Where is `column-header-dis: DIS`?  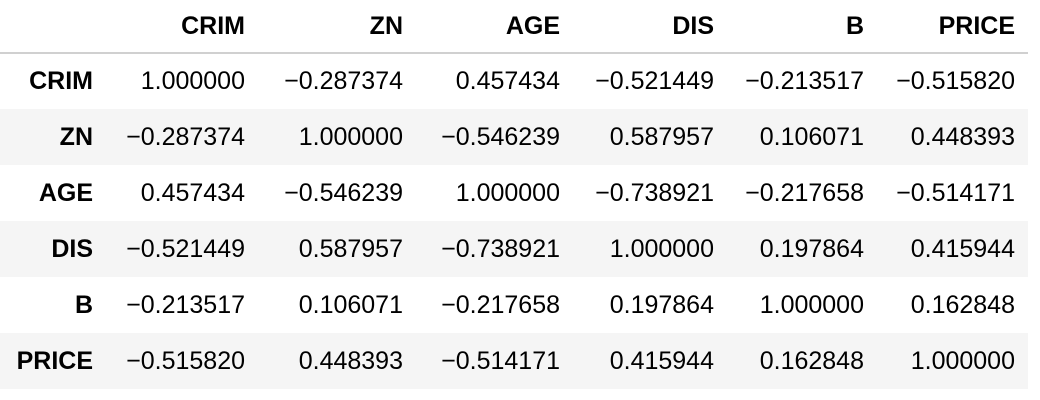
column-header-dis: DIS is located at coordinates (650, 27).